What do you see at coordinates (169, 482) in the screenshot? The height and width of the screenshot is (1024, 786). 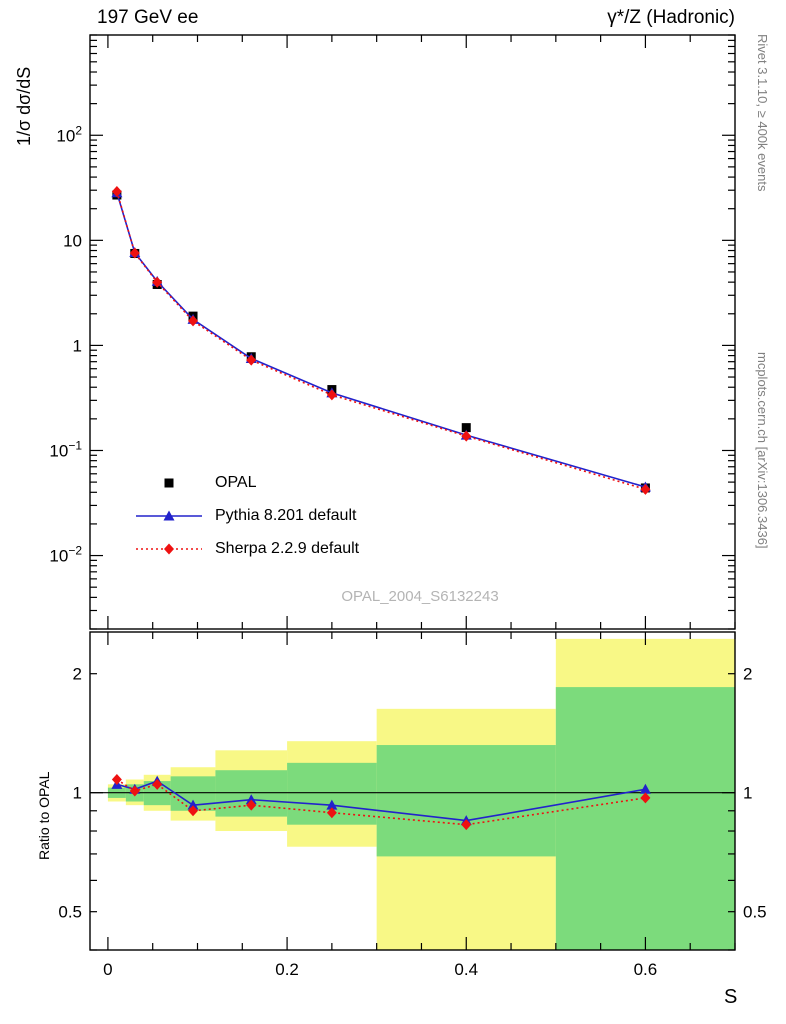 I see `opal-square-marker-sample` at bounding box center [169, 482].